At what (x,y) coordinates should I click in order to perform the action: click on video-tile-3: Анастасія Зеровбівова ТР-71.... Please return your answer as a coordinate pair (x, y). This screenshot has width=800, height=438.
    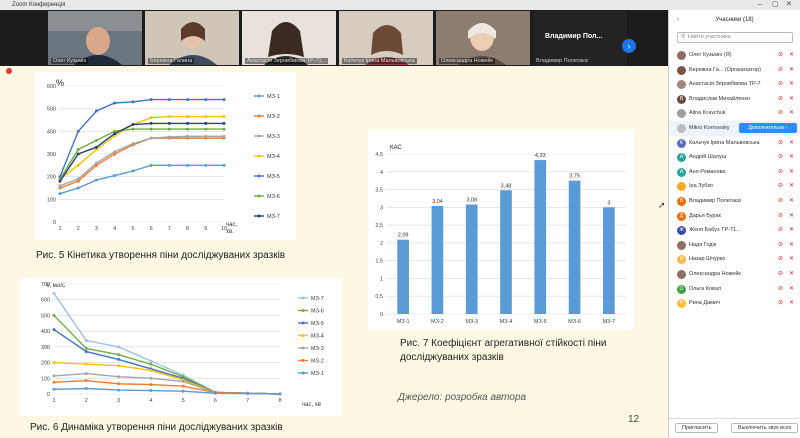
    Looking at the image, I should click on (289, 38).